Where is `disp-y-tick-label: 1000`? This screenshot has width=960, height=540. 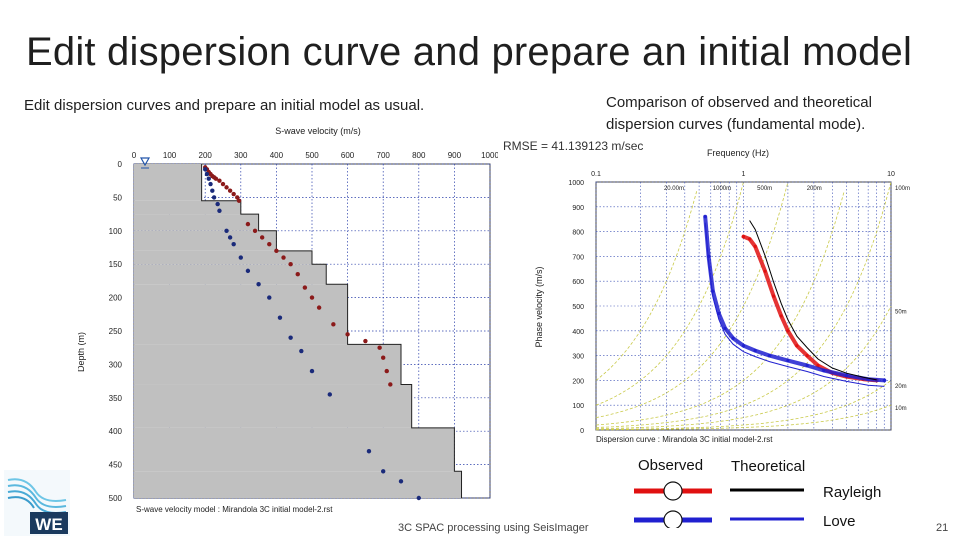 disp-y-tick-label: 1000 is located at coordinates (576, 183).